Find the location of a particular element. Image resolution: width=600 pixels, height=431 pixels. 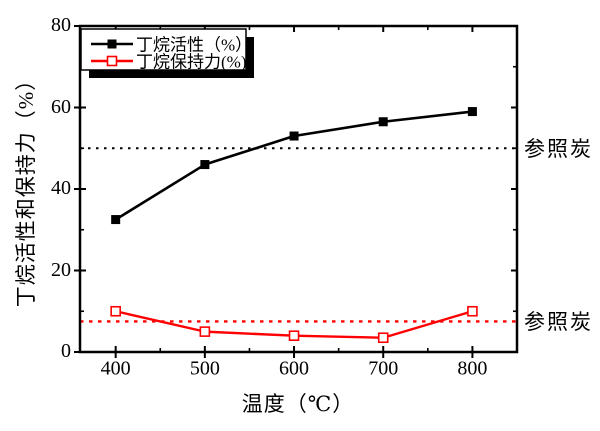

legend-label-butane-activity: 丁烷活性（%） is located at coordinates (194, 45).